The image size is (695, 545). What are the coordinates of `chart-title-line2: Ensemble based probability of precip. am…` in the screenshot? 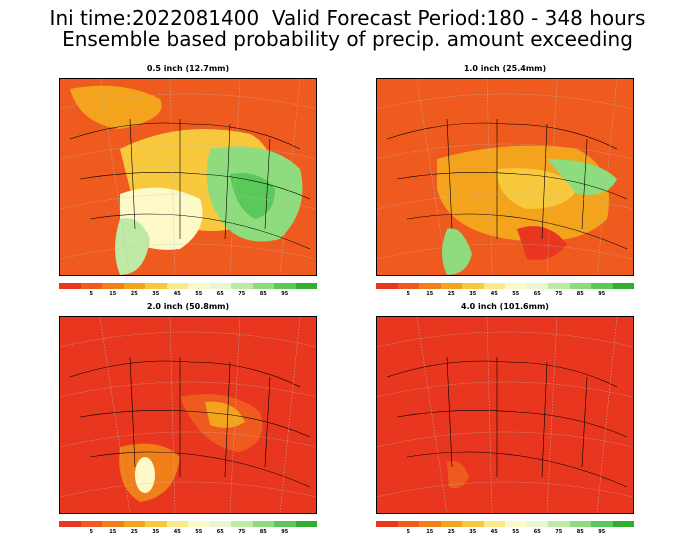 It's located at (347, 39).